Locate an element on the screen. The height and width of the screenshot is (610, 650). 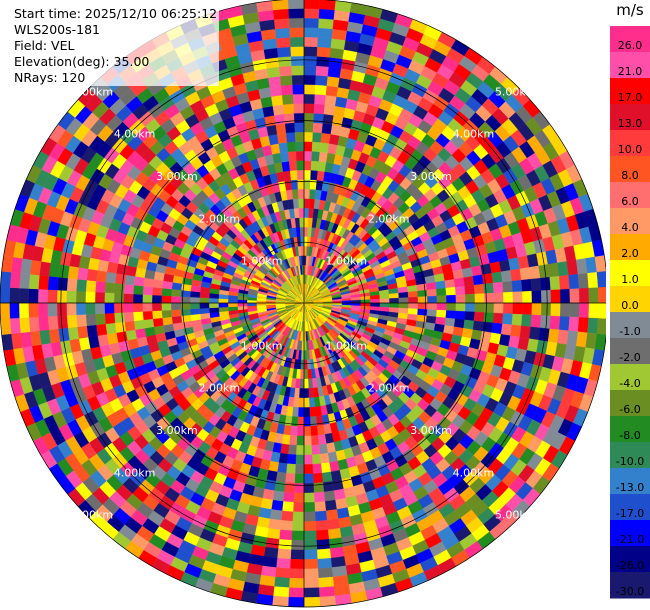
colorbar-tick-label: 0.0 is located at coordinates (630, 305).